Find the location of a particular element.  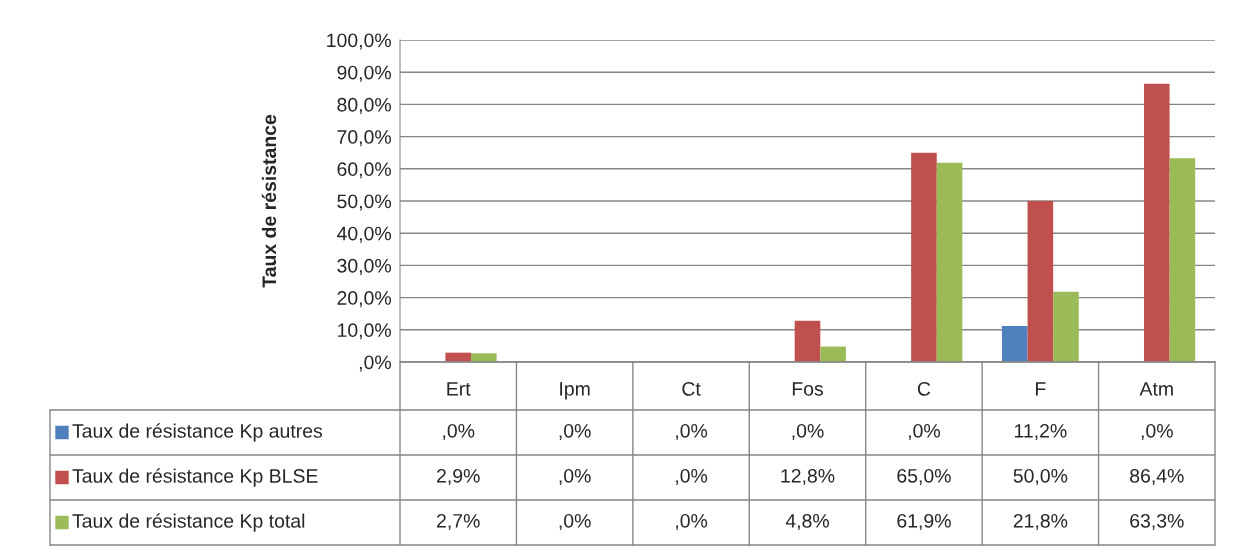

y-axis-title: Taux de résistance is located at coordinates (269, 201).